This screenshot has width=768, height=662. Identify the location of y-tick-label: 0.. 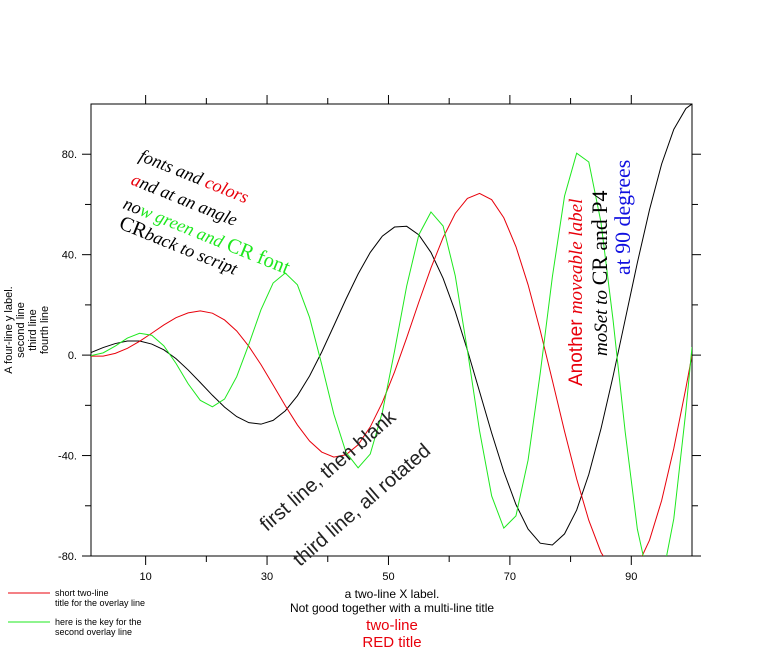
(72, 356).